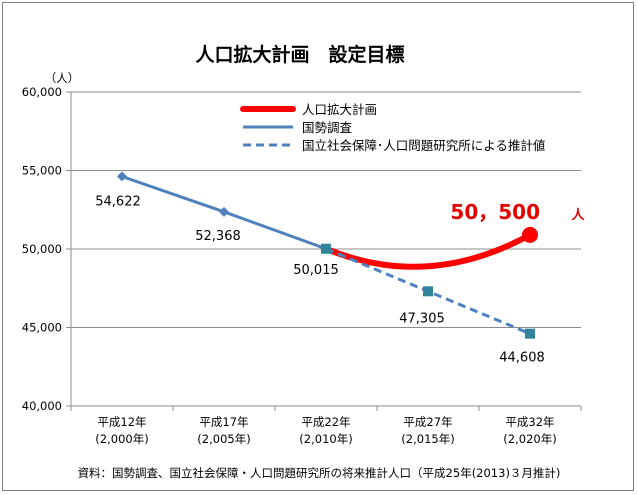  Describe the element at coordinates (529, 422) in the screenshot. I see `x-tick-label: 平成32年` at that location.